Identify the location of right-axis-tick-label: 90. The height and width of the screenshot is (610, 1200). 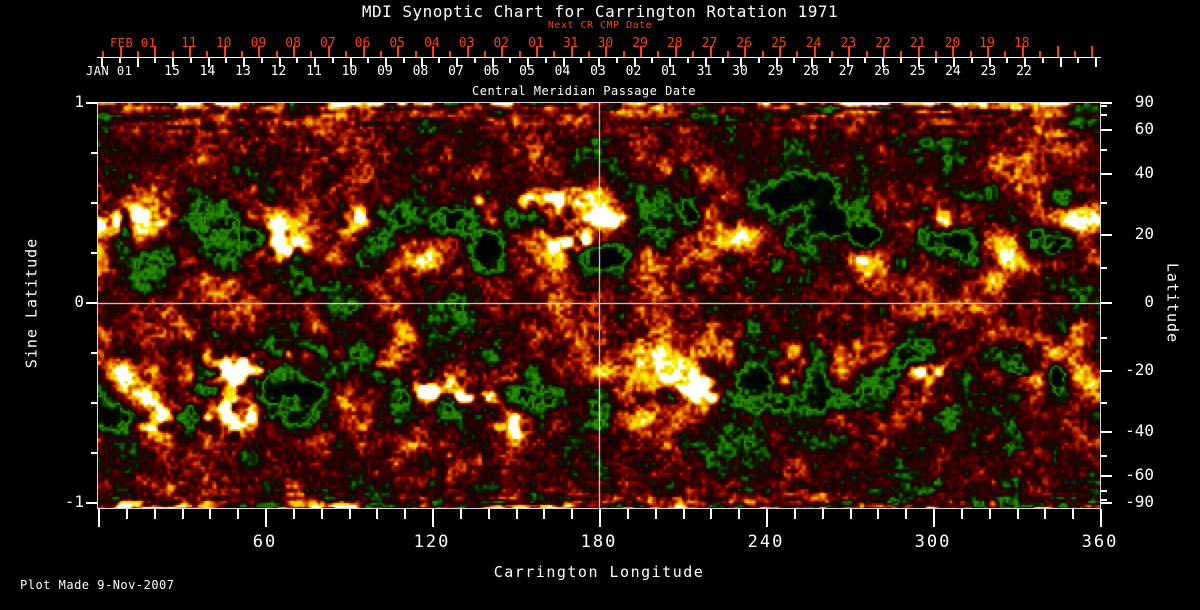
(1144, 101).